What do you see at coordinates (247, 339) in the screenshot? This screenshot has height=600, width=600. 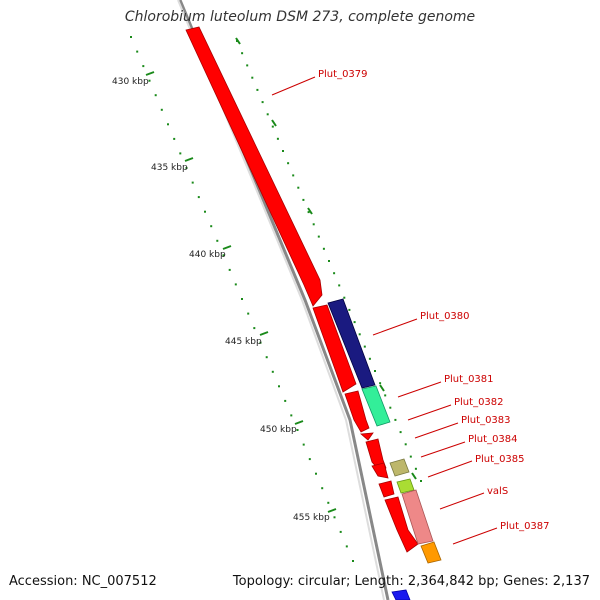 I see `tick-445: 445 kbp` at bounding box center [247, 339].